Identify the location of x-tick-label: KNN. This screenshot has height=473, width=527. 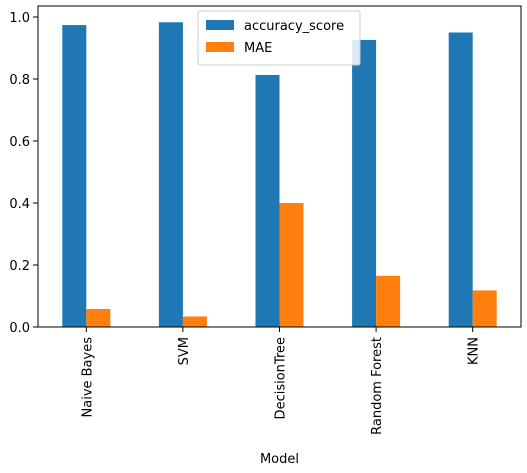
(474, 351).